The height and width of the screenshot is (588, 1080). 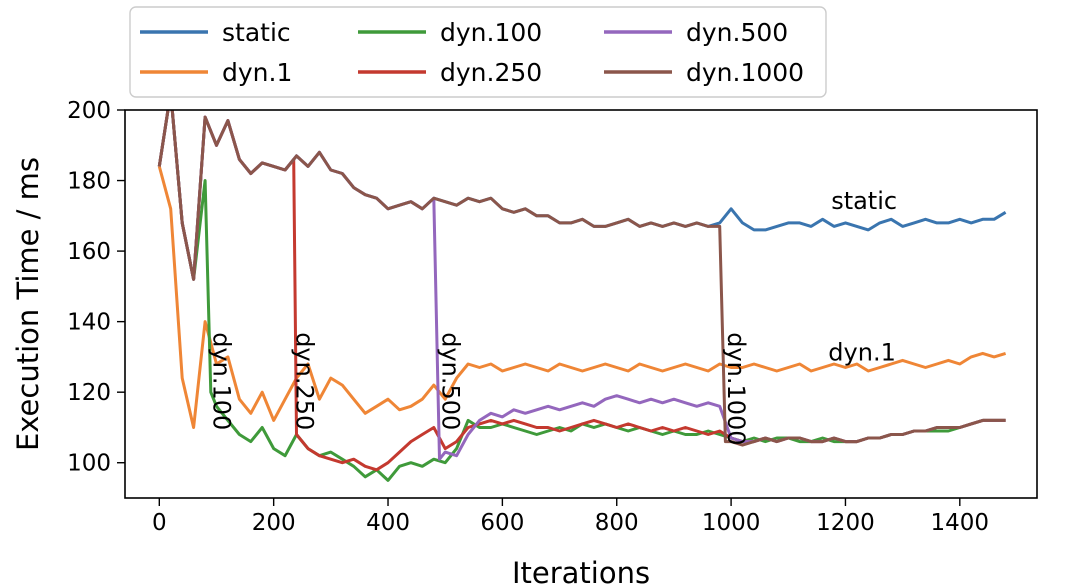 I want to click on legend: static dyn.1 dyn.100 dyn.250 dyn.500 dyn.1000, so click(x=478, y=52).